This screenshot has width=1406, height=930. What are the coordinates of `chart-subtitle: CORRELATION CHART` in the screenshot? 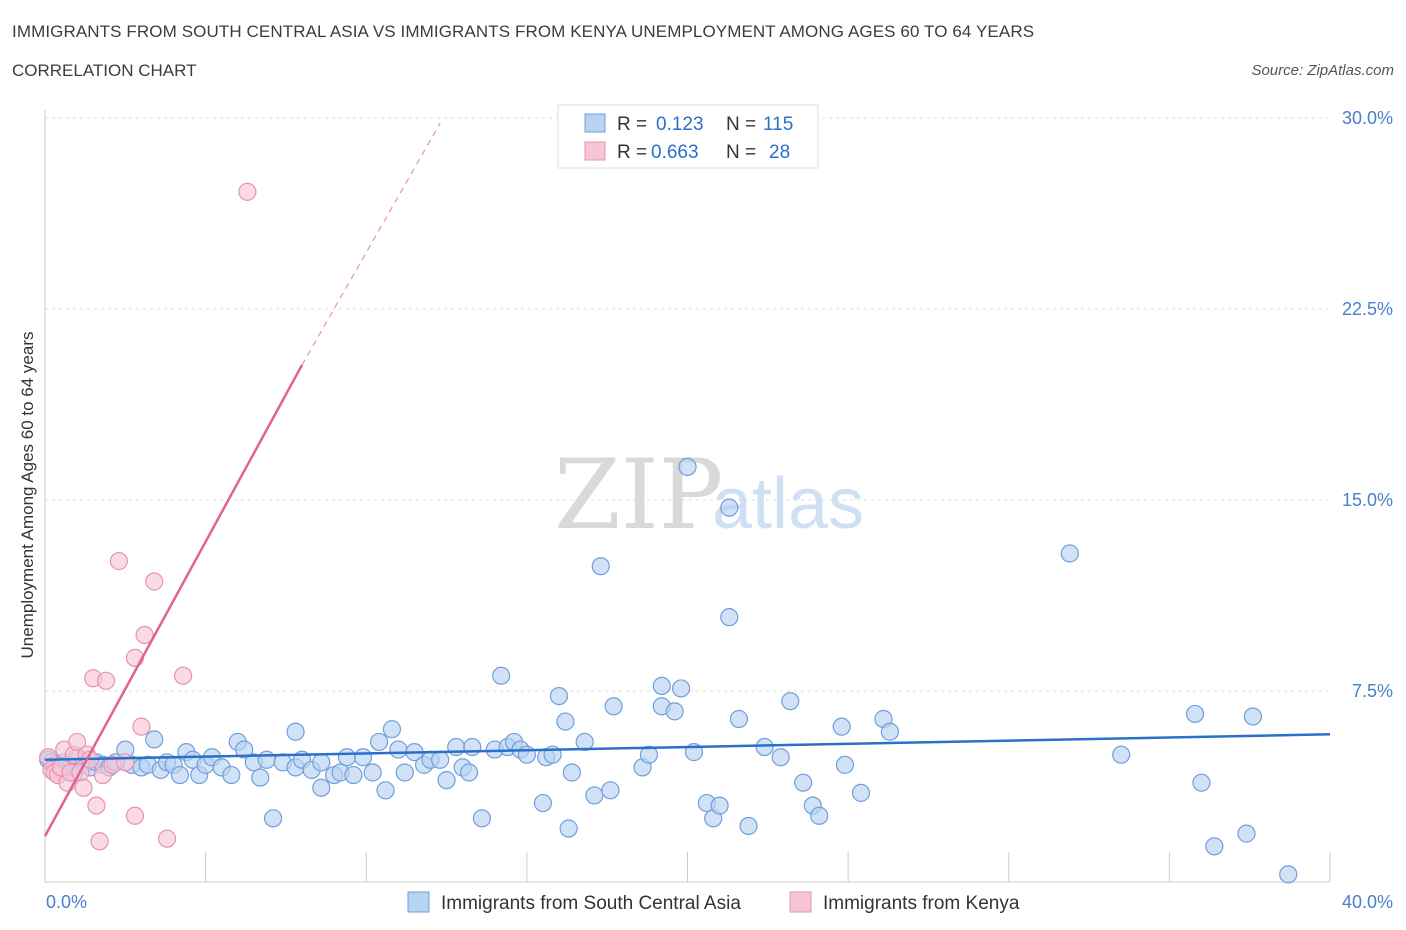 It's located at (104, 70).